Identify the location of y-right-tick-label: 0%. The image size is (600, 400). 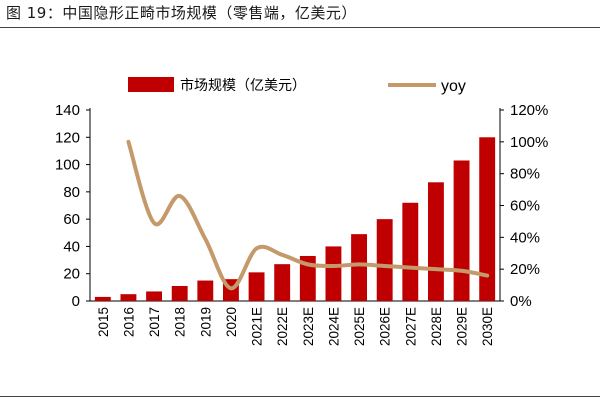
(521, 301).